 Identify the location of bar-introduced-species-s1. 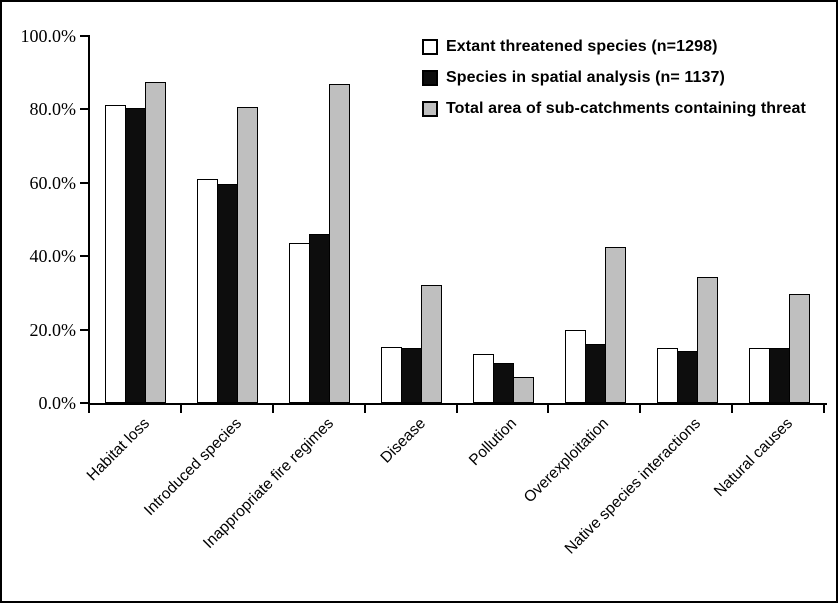
(208, 290).